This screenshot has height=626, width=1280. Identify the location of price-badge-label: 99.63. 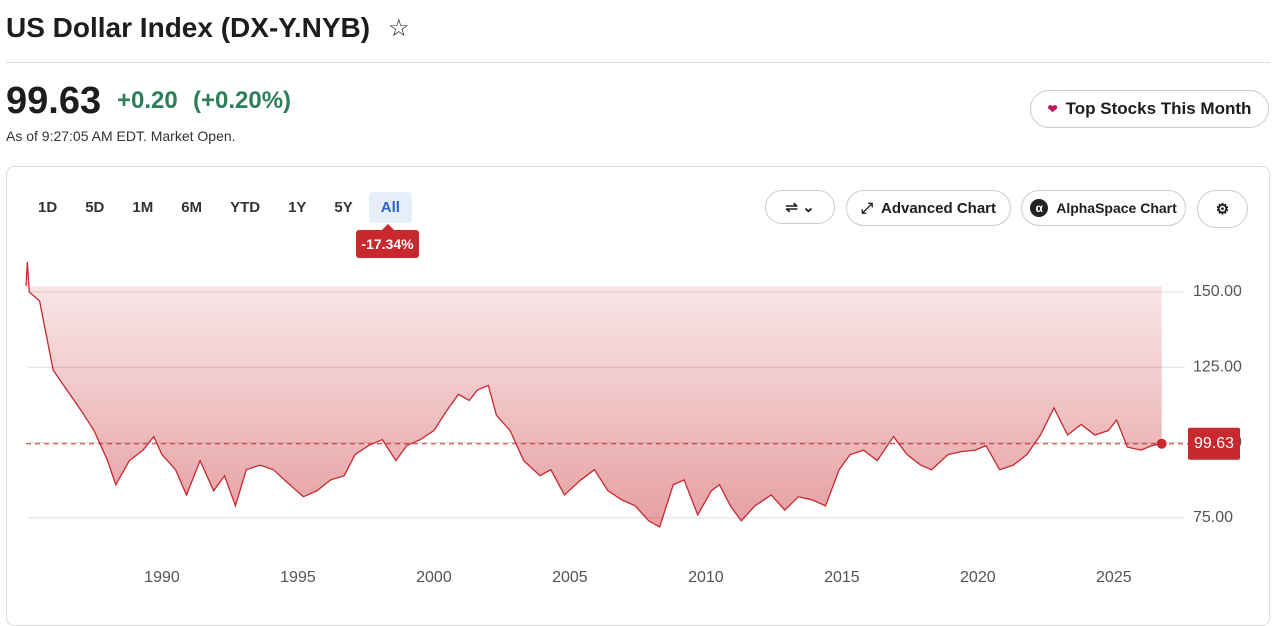
(1214, 443).